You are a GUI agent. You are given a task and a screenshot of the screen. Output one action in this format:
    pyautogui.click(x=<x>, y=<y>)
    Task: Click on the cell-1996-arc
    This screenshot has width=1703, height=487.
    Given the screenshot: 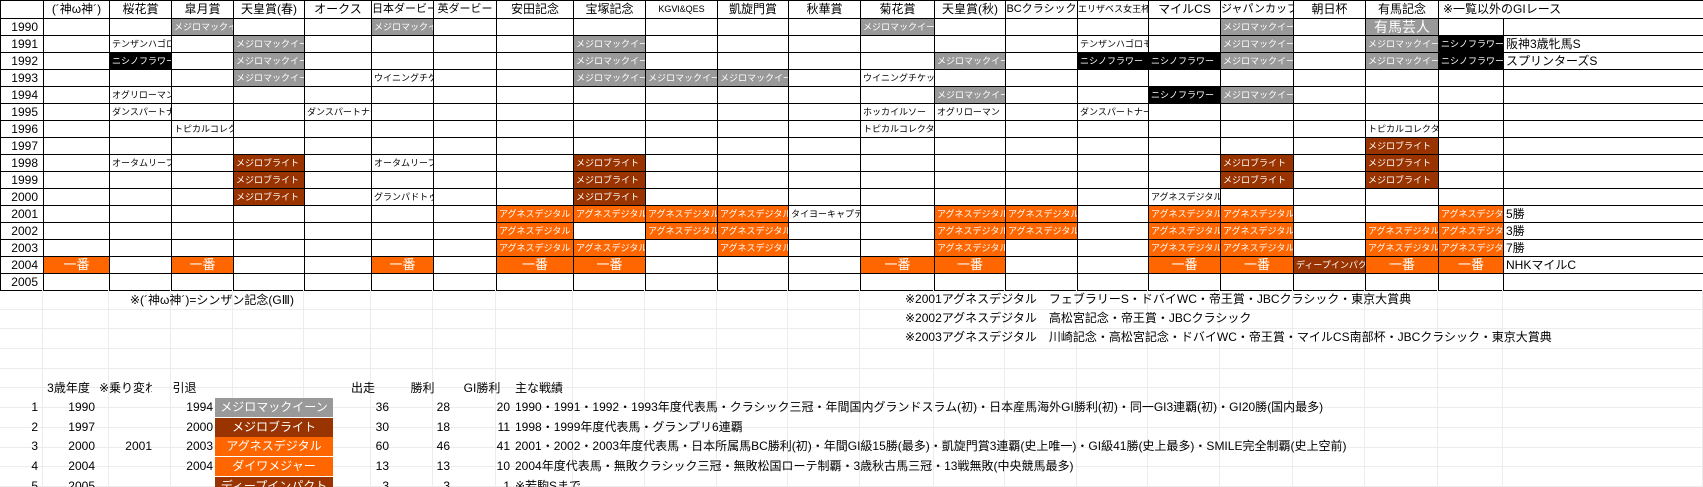 What is the action you would take?
    pyautogui.click(x=753, y=129)
    